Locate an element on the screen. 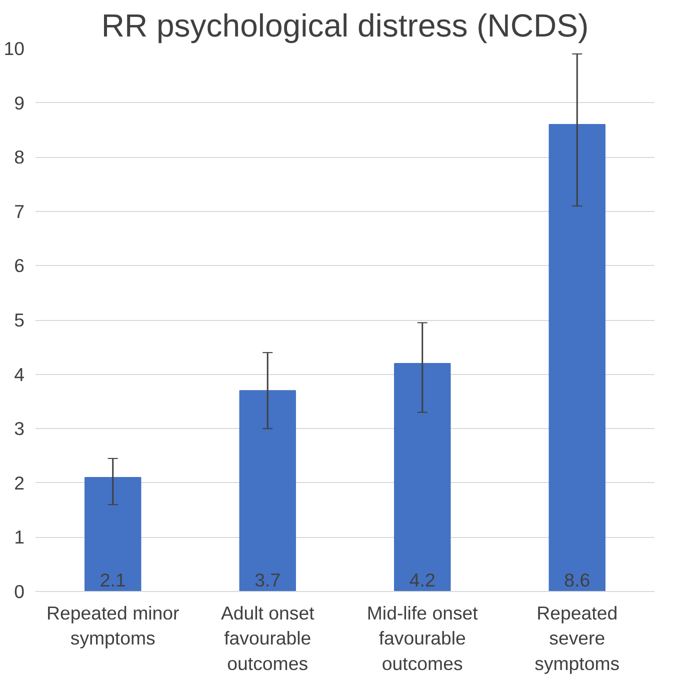 The height and width of the screenshot is (676, 674). y-tick-label: 10 is located at coordinates (14, 48).